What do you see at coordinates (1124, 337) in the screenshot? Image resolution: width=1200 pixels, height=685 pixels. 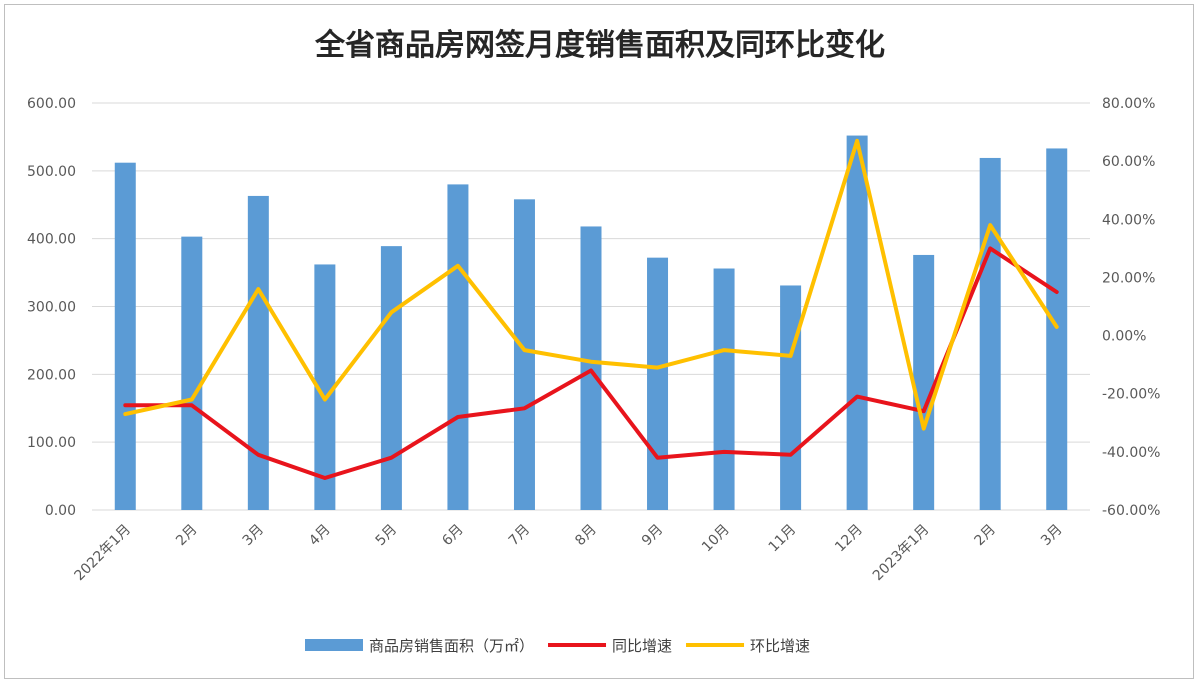 I see `right-tick-label: 0.00%` at bounding box center [1124, 337].